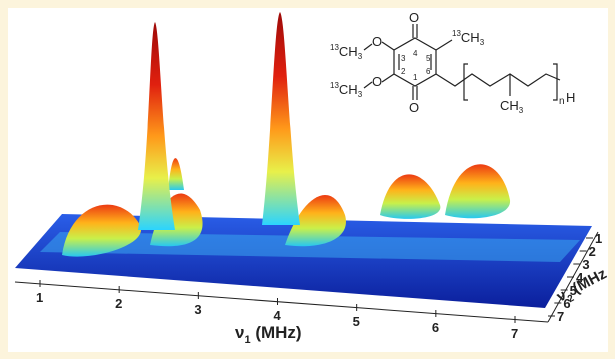  What do you see at coordinates (570, 97) in the screenshot?
I see `atom-label: H` at bounding box center [570, 97].